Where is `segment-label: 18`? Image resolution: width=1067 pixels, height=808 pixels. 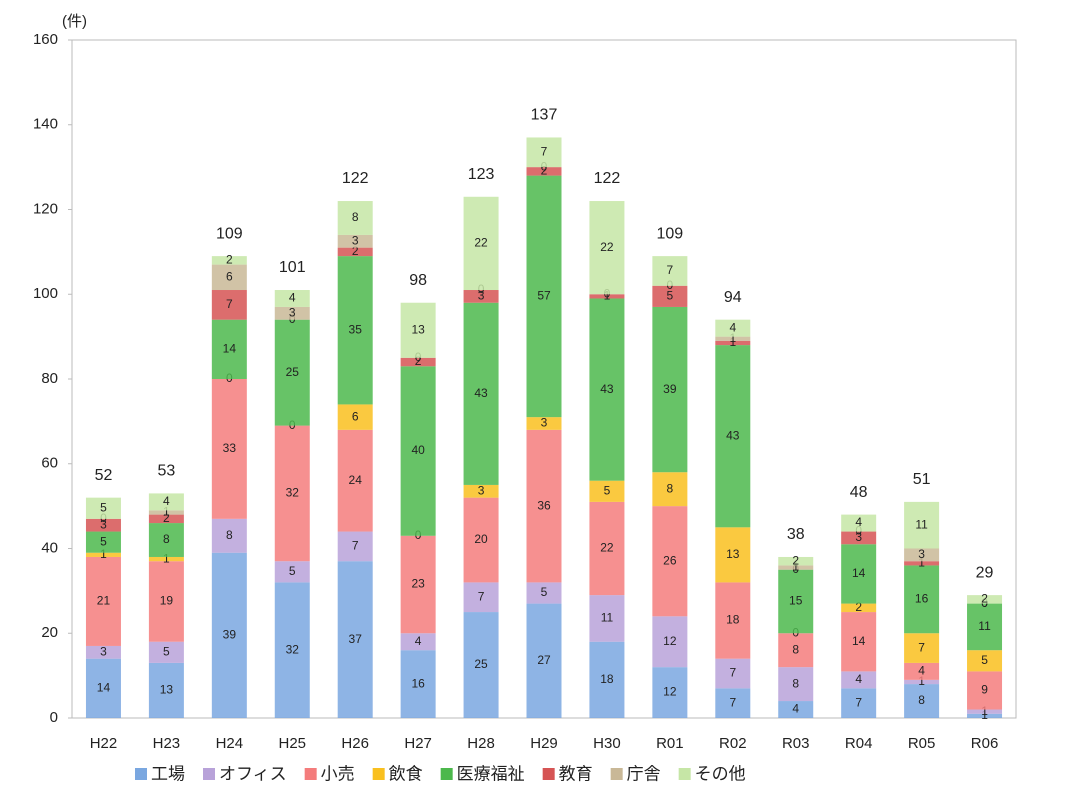 segment-label: 18 is located at coordinates (607, 679).